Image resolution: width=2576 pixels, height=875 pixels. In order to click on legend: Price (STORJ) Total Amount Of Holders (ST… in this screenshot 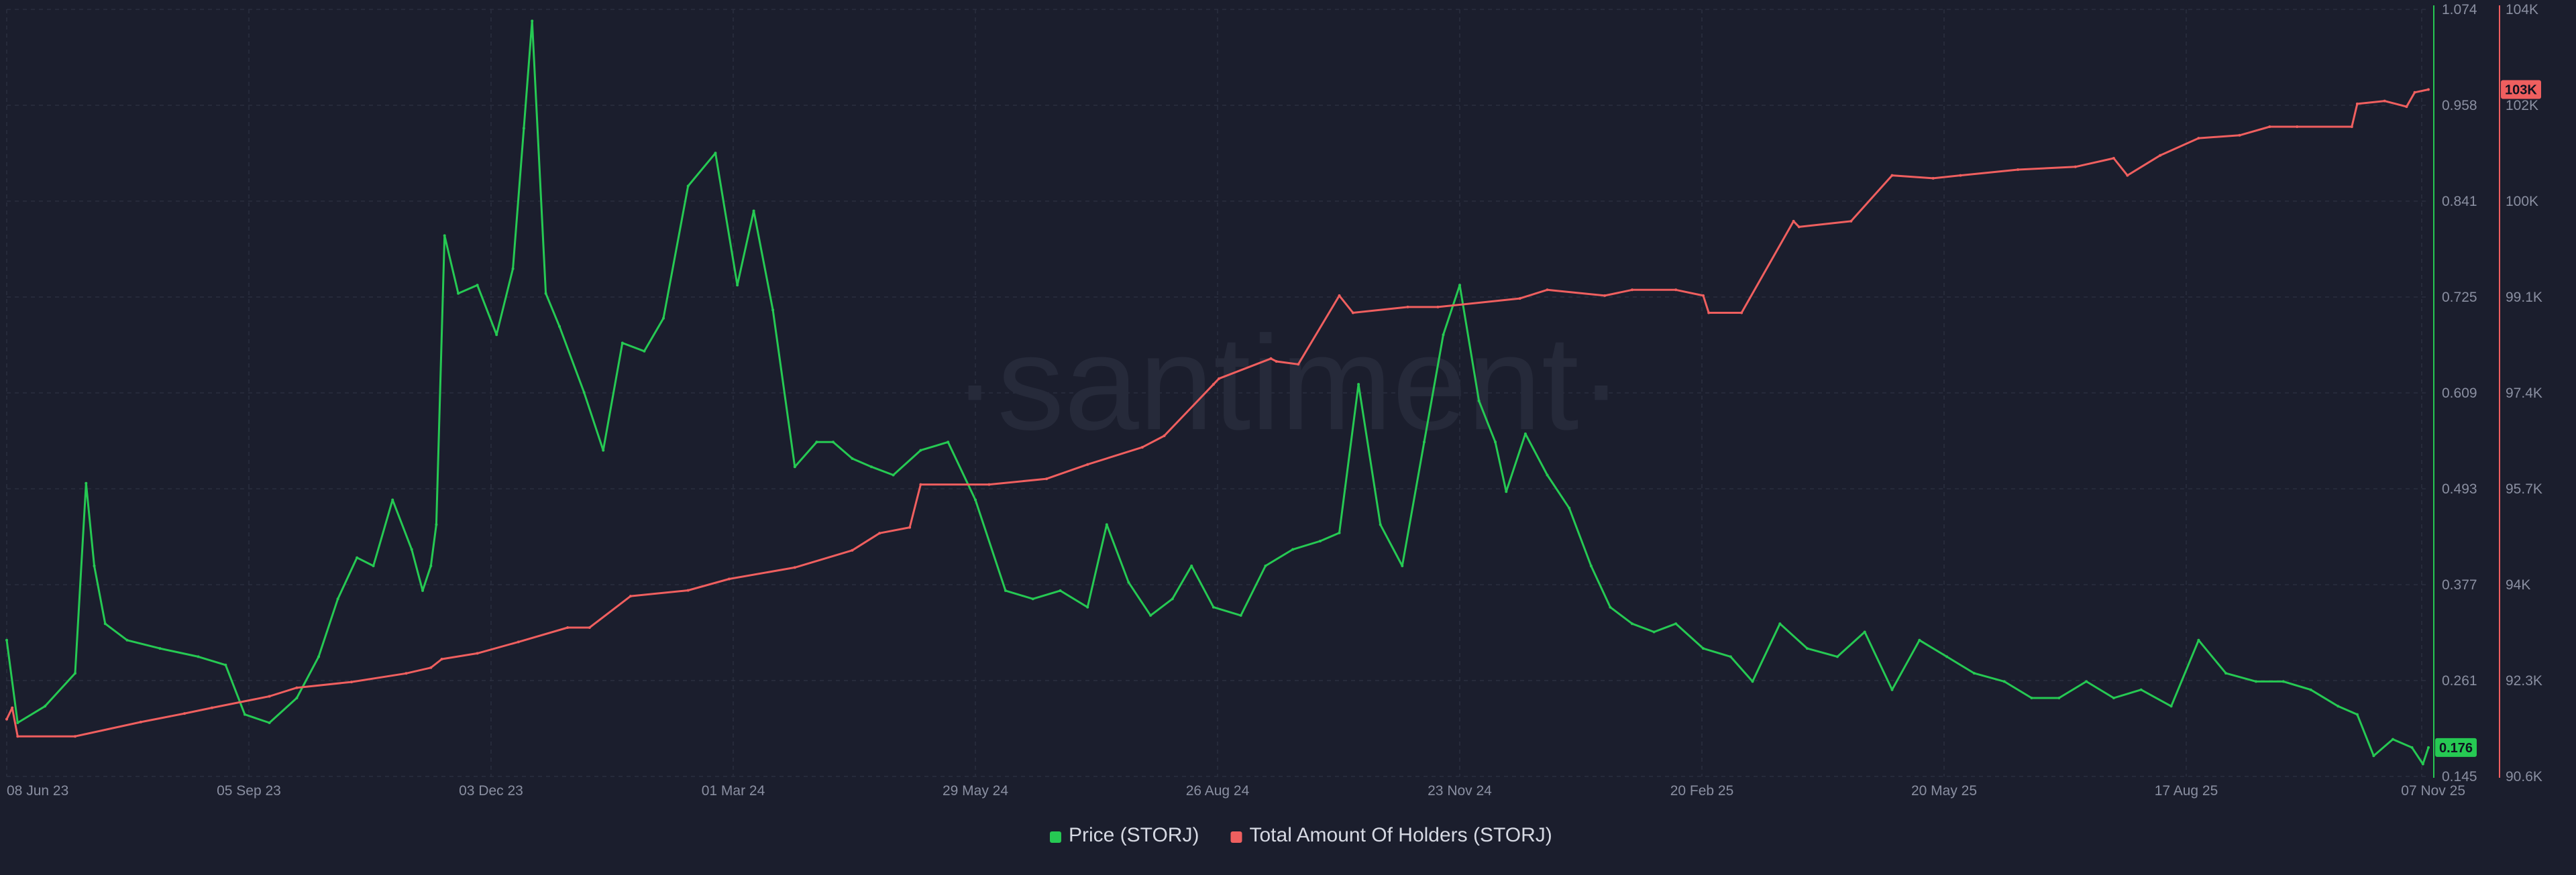, I will do `click(1301, 835)`.